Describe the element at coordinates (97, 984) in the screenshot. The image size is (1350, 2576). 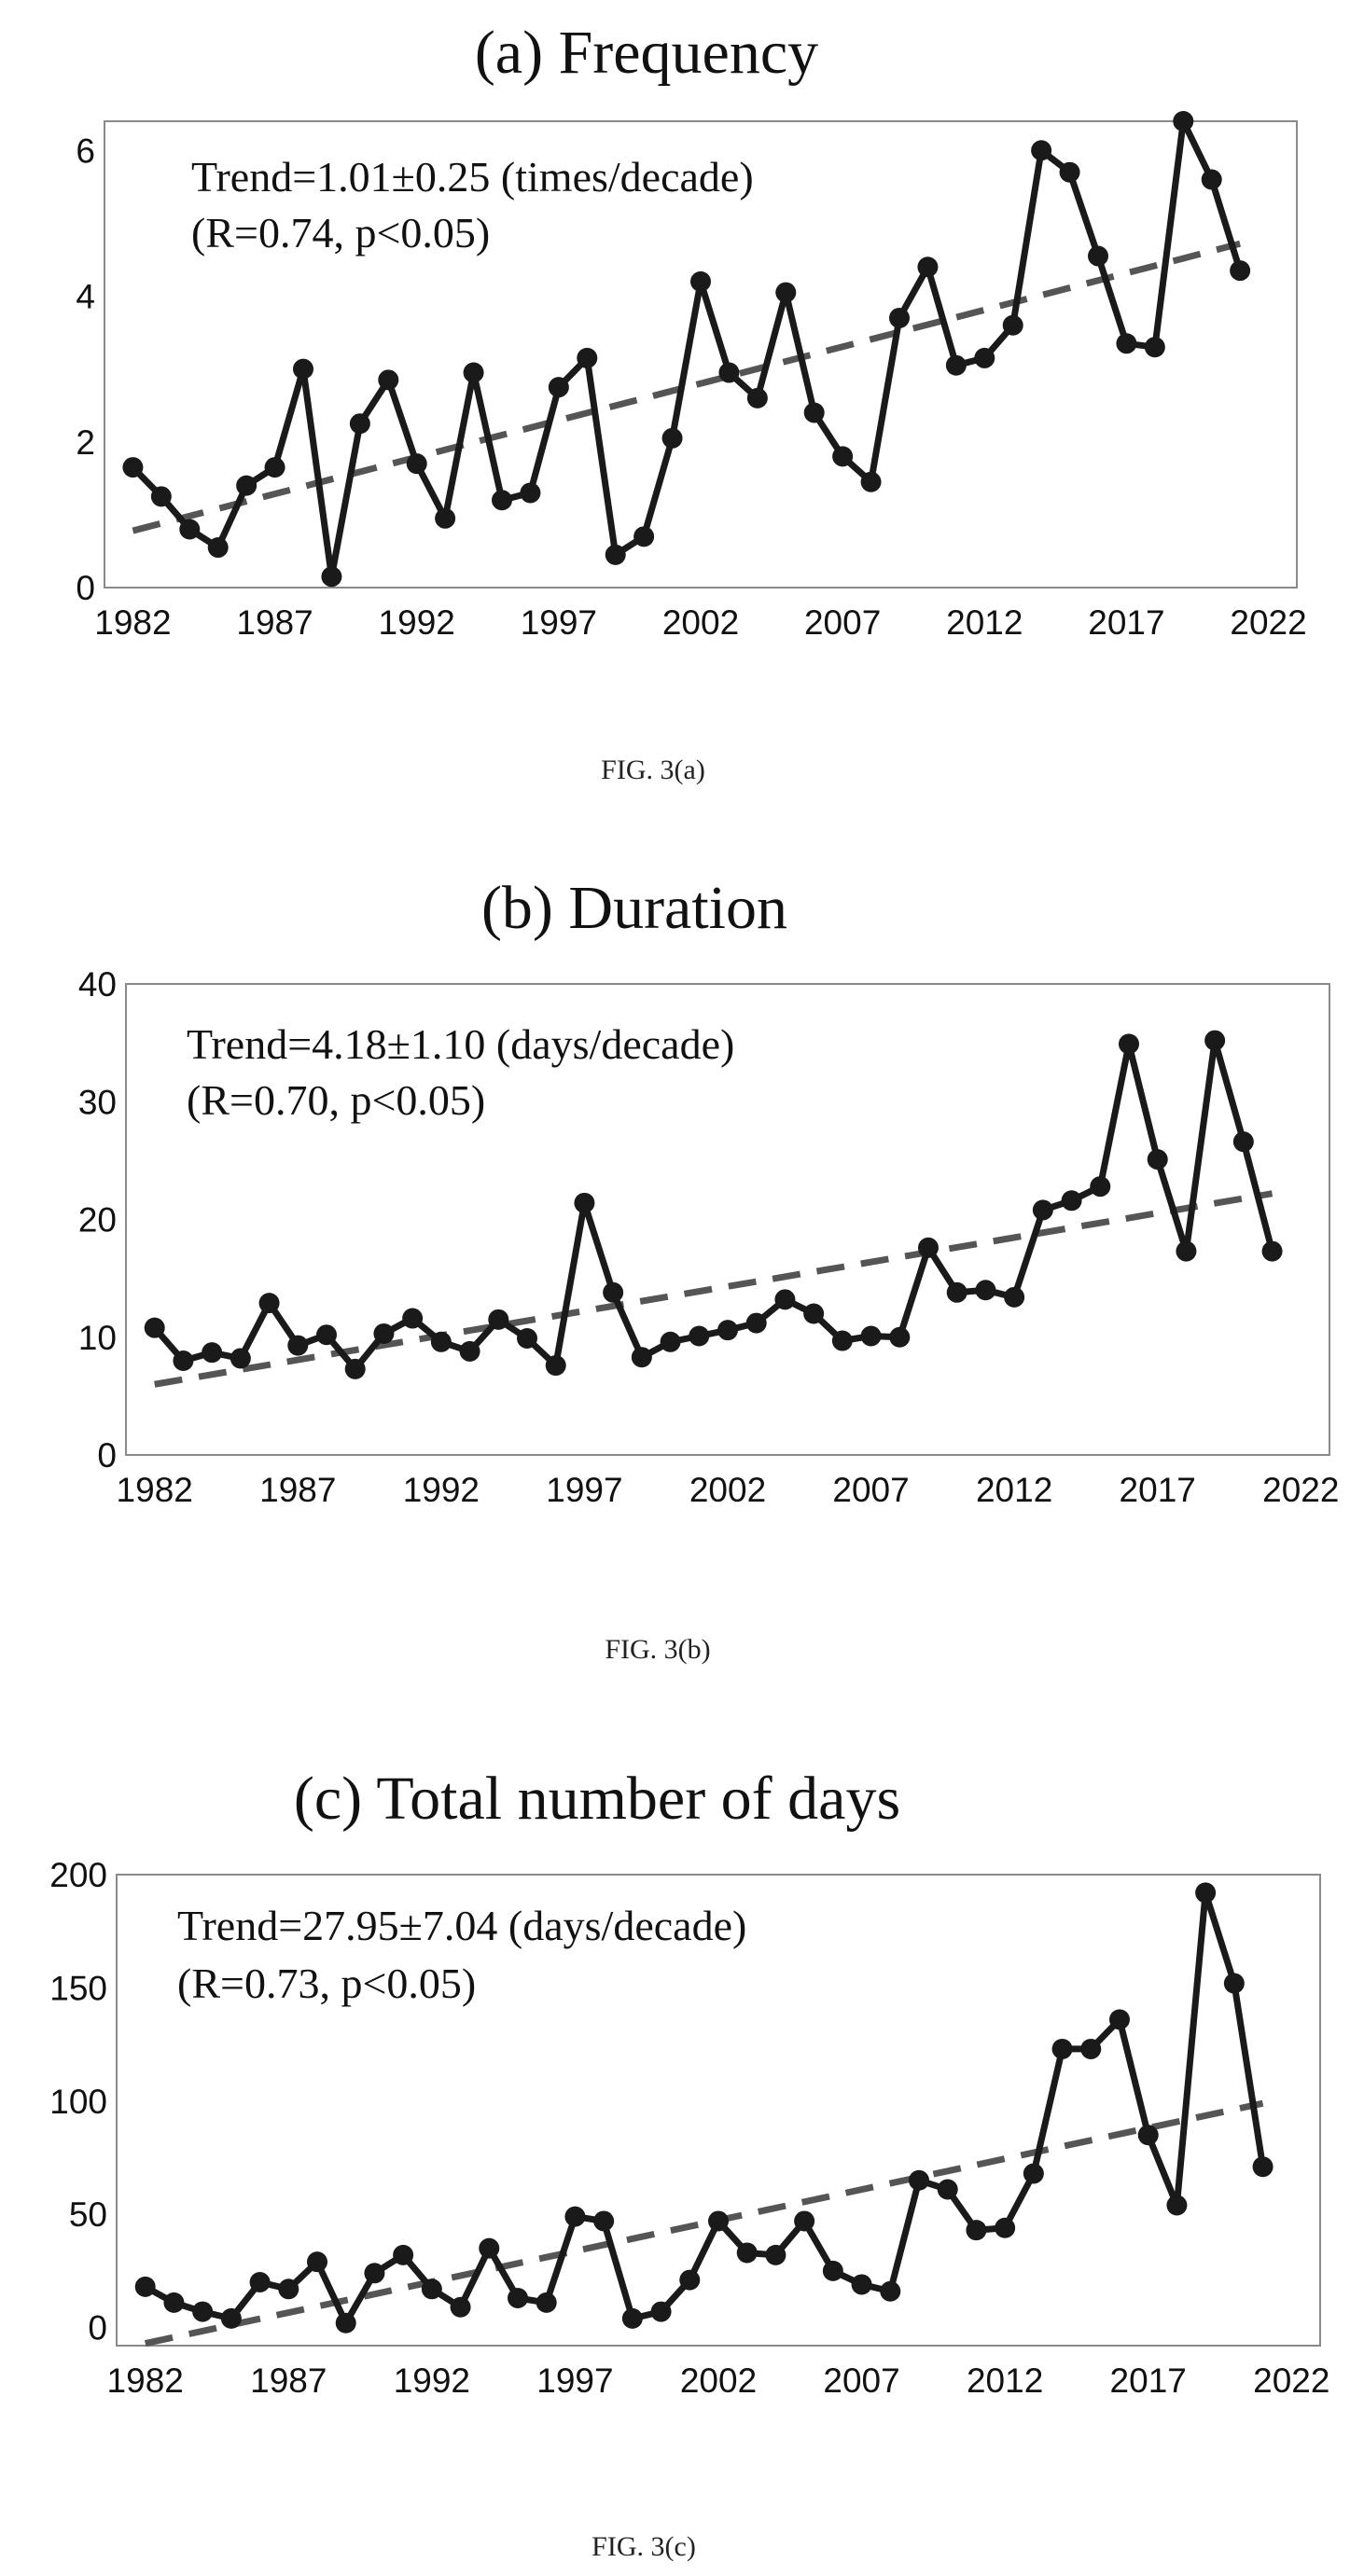
I see `y-tick-label: 40` at that location.